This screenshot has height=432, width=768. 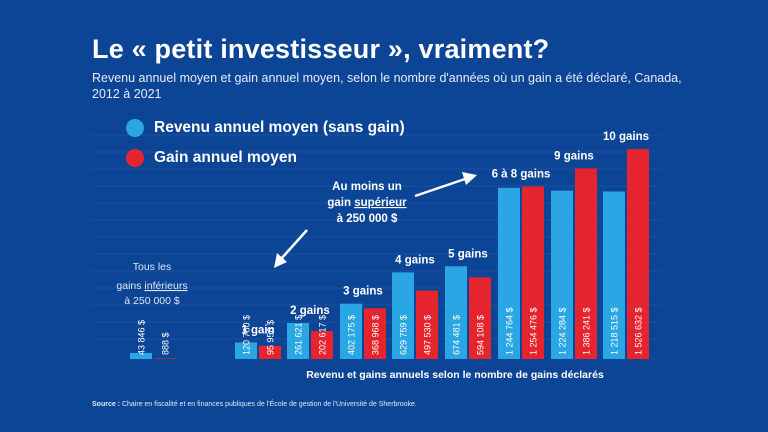 I want to click on source-label: Source :, so click(x=106, y=404).